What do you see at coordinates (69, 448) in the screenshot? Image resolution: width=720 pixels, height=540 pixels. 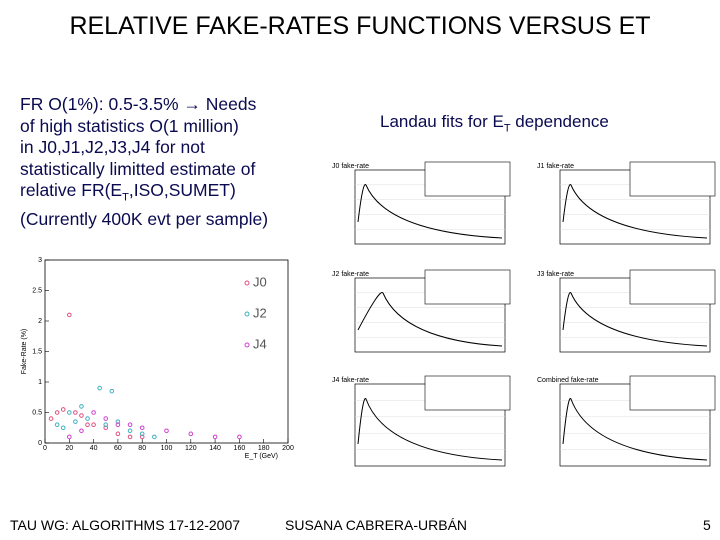 I see `x-tick-label: 20` at bounding box center [69, 448].